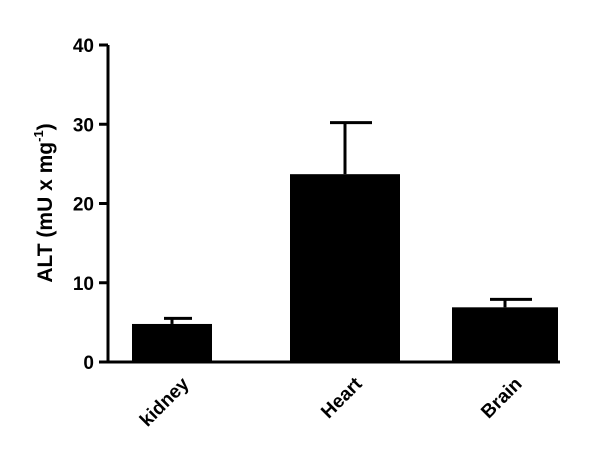 The image size is (600, 467). I want to click on x-tick-label: kidney, so click(165, 402).